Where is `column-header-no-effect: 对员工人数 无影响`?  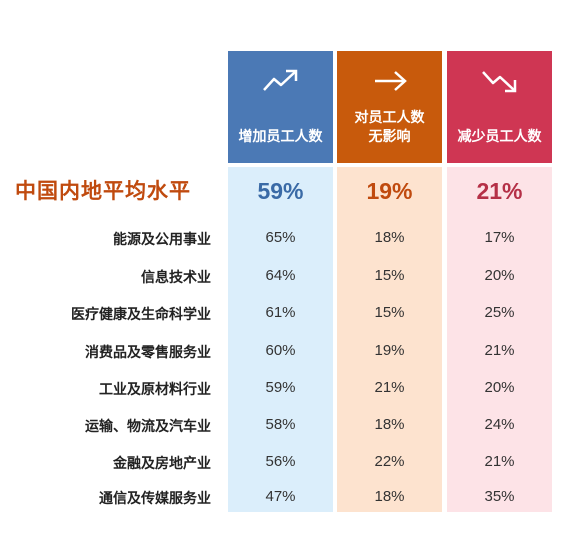
column-header-no-effect: 对员工人数 无影响 is located at coordinates (389, 107).